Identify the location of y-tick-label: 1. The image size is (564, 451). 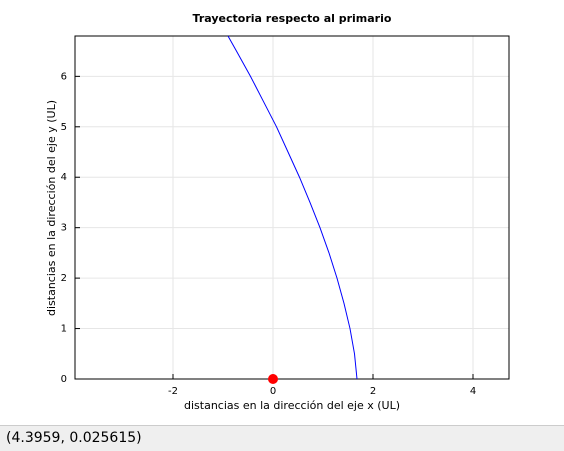
(64, 329).